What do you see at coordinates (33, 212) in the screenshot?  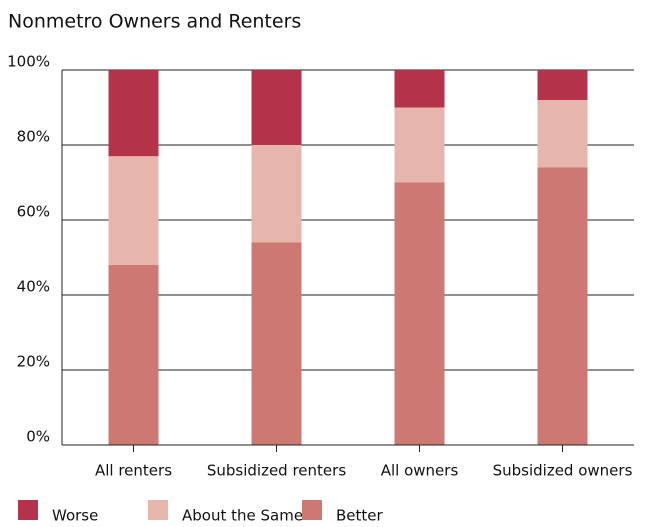 I see `y-tick-label: 60%` at bounding box center [33, 212].